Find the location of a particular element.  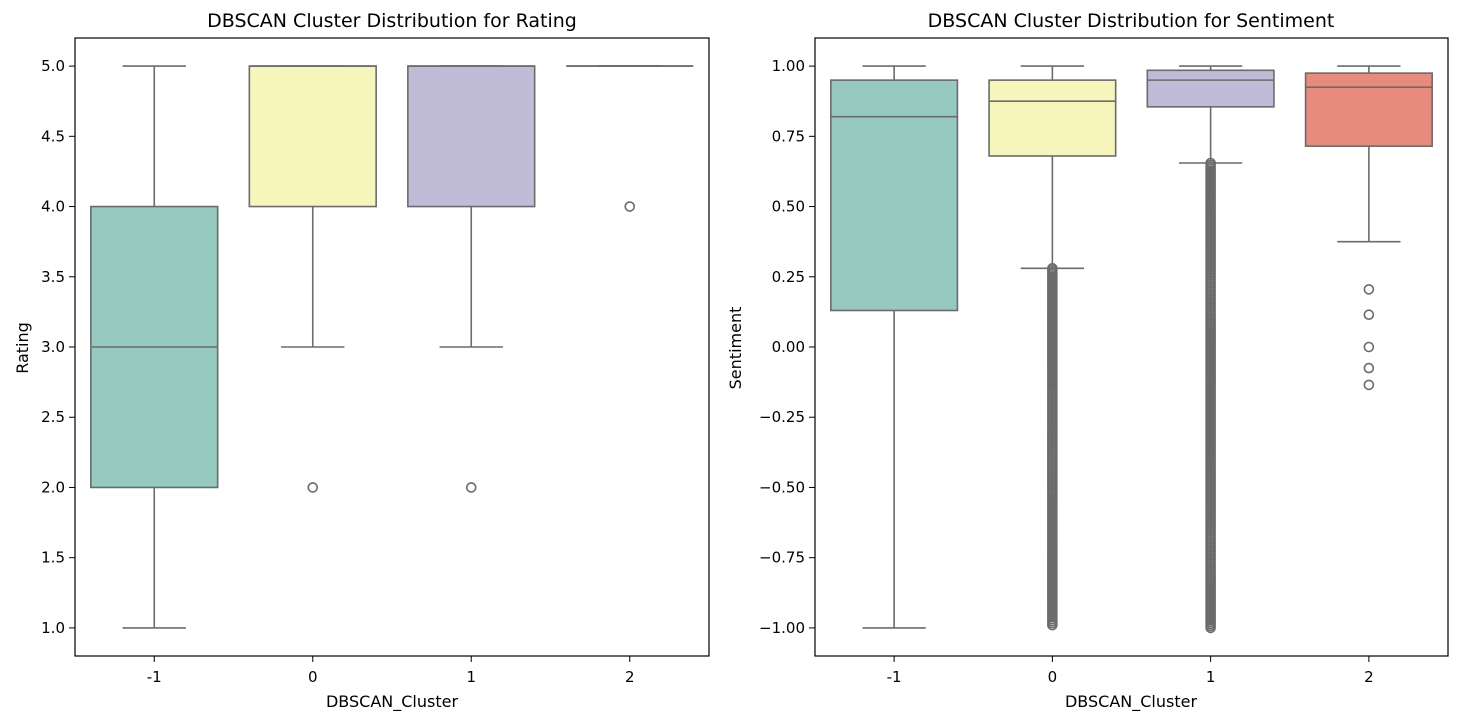

y-tick-label: 5.0 is located at coordinates (53, 66).